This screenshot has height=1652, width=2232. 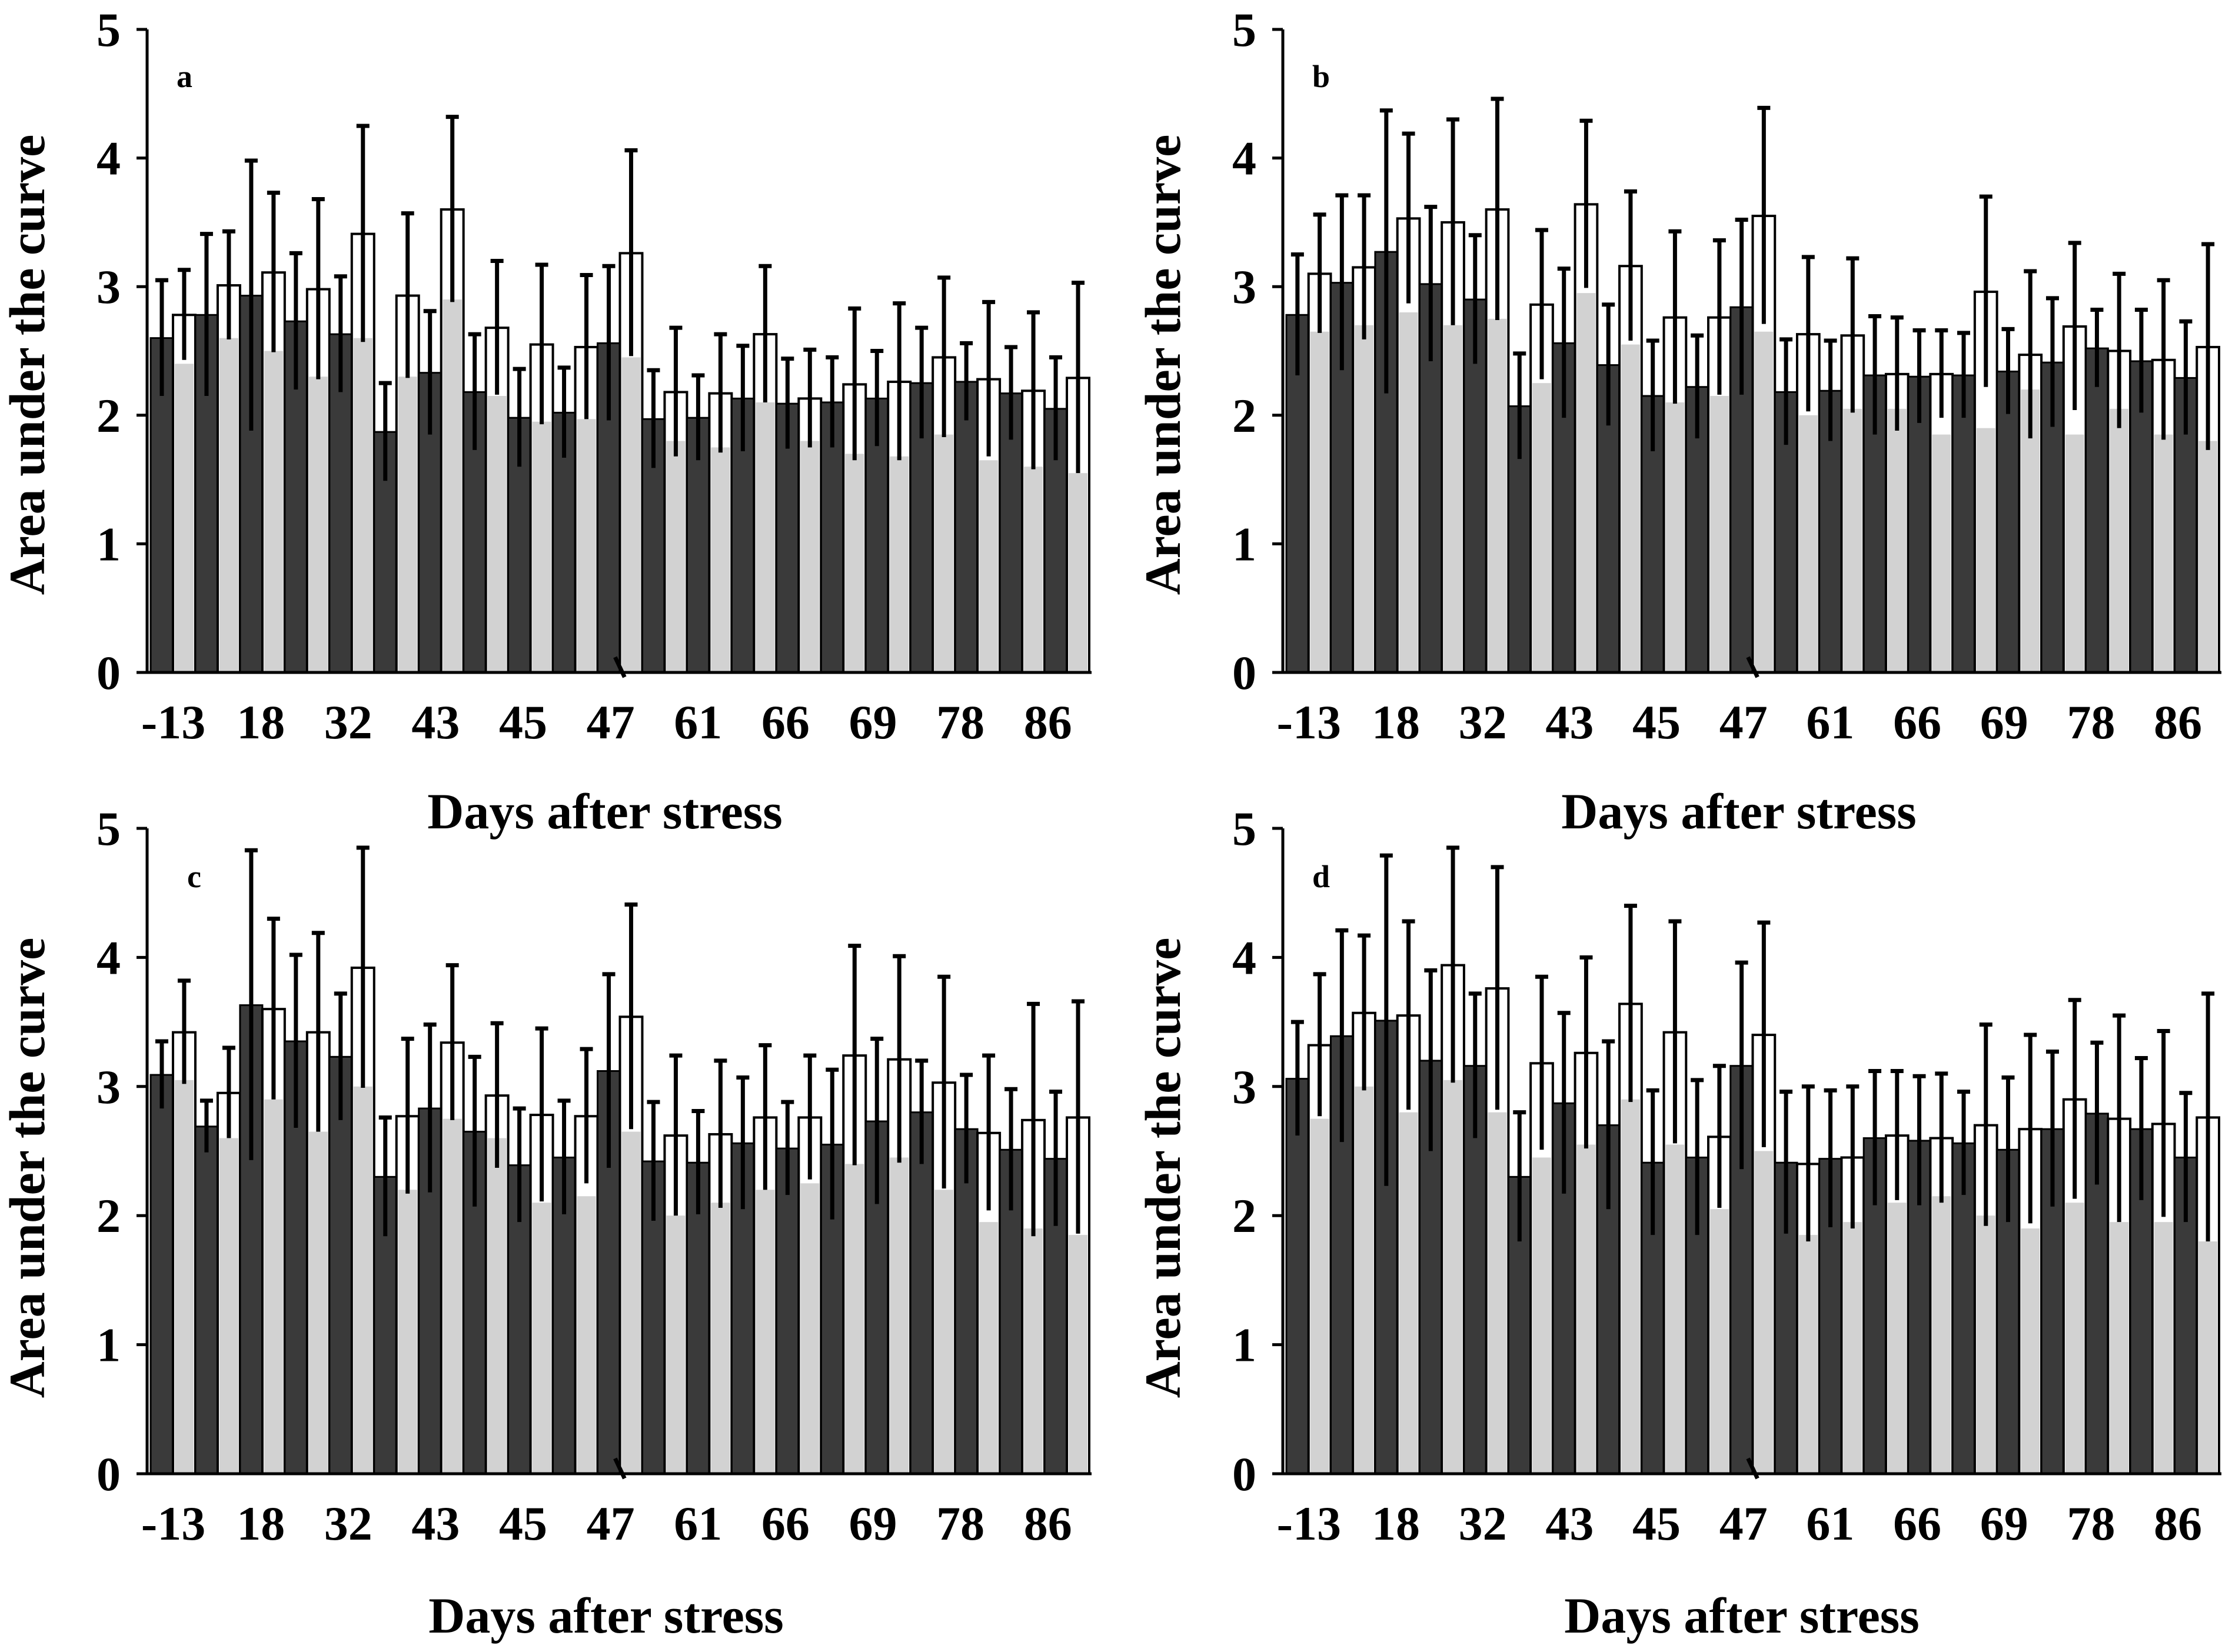 I want to click on panel-c-x-tick-label-9: 78, so click(x=960, y=1523).